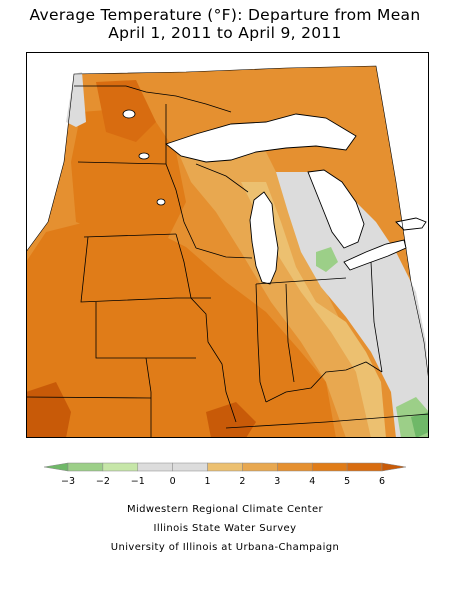 This screenshot has width=450, height=600. Describe the element at coordinates (225, 509) in the screenshot. I see `credit-mrcc: Midwestern Regional Climate Center` at that location.